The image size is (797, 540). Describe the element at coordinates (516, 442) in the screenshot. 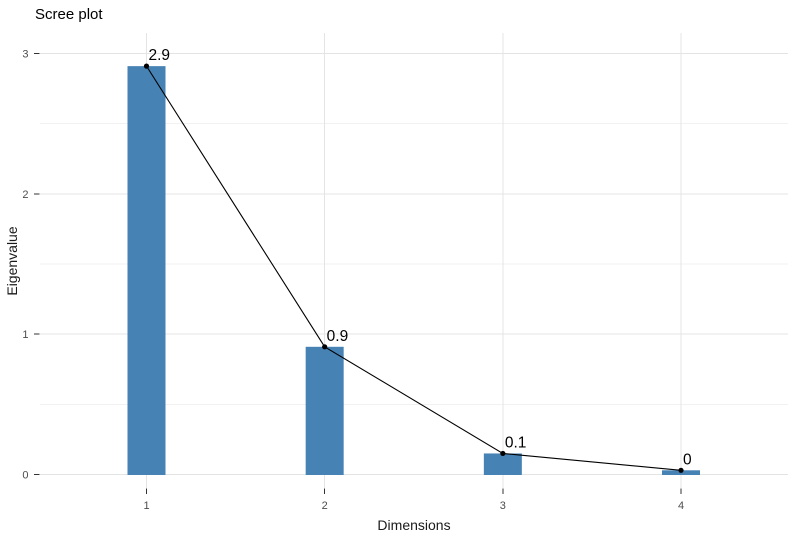

I see `point-label: 0.1` at that location.